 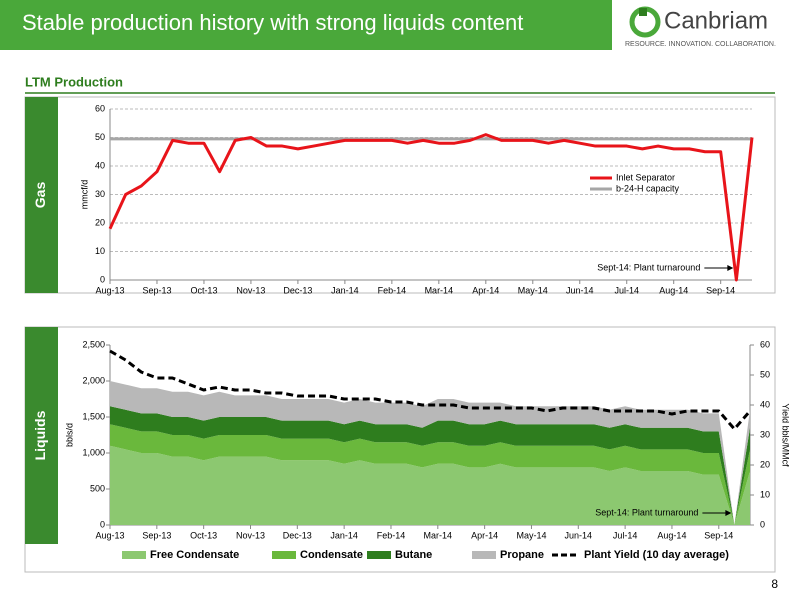 I want to click on logo-tagline: RESOURCE. INNOVATION. COLLABORATION., so click(x=700, y=44).